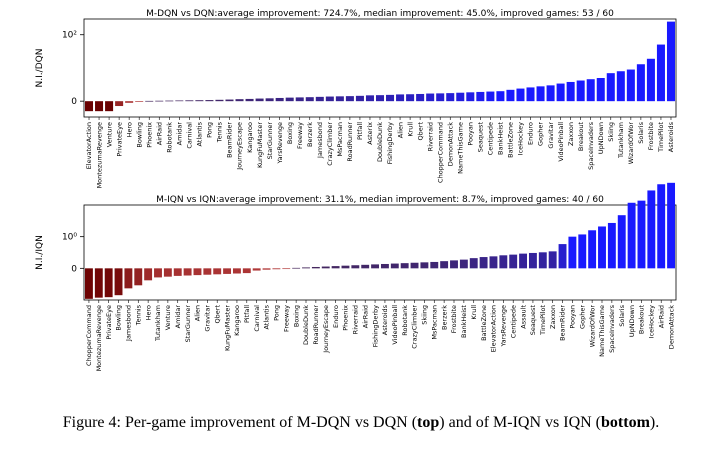 The height and width of the screenshot is (452, 722). I want to click on x-tick-label: Pitfall, so click(360, 131).